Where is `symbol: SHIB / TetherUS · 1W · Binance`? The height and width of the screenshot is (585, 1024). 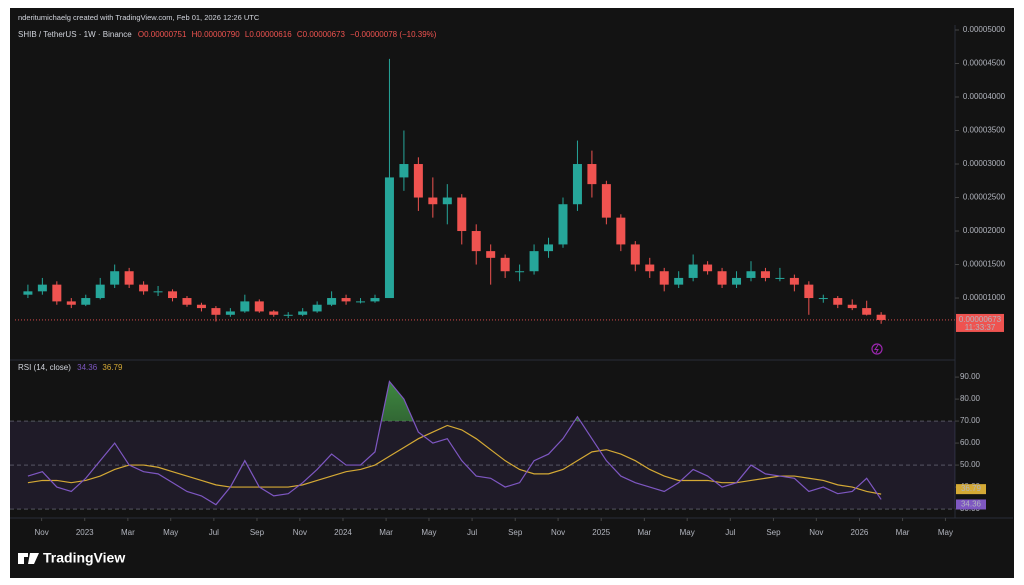
symbol: SHIB / TetherUS · 1W · Binance is located at coordinates (75, 34).